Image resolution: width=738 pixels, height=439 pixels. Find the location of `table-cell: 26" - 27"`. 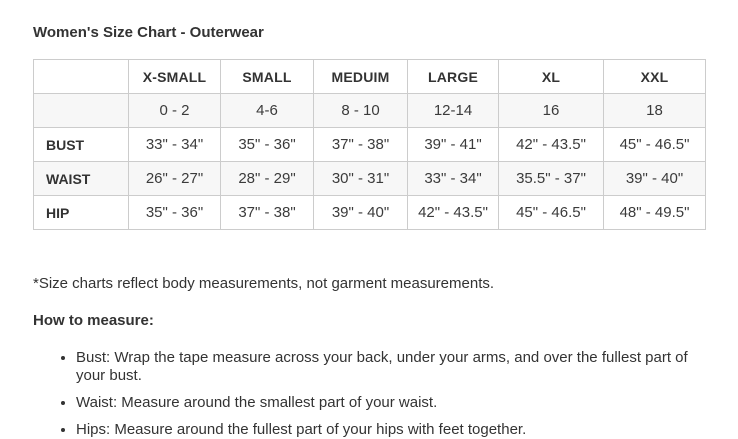

table-cell: 26" - 27" is located at coordinates (174, 178).